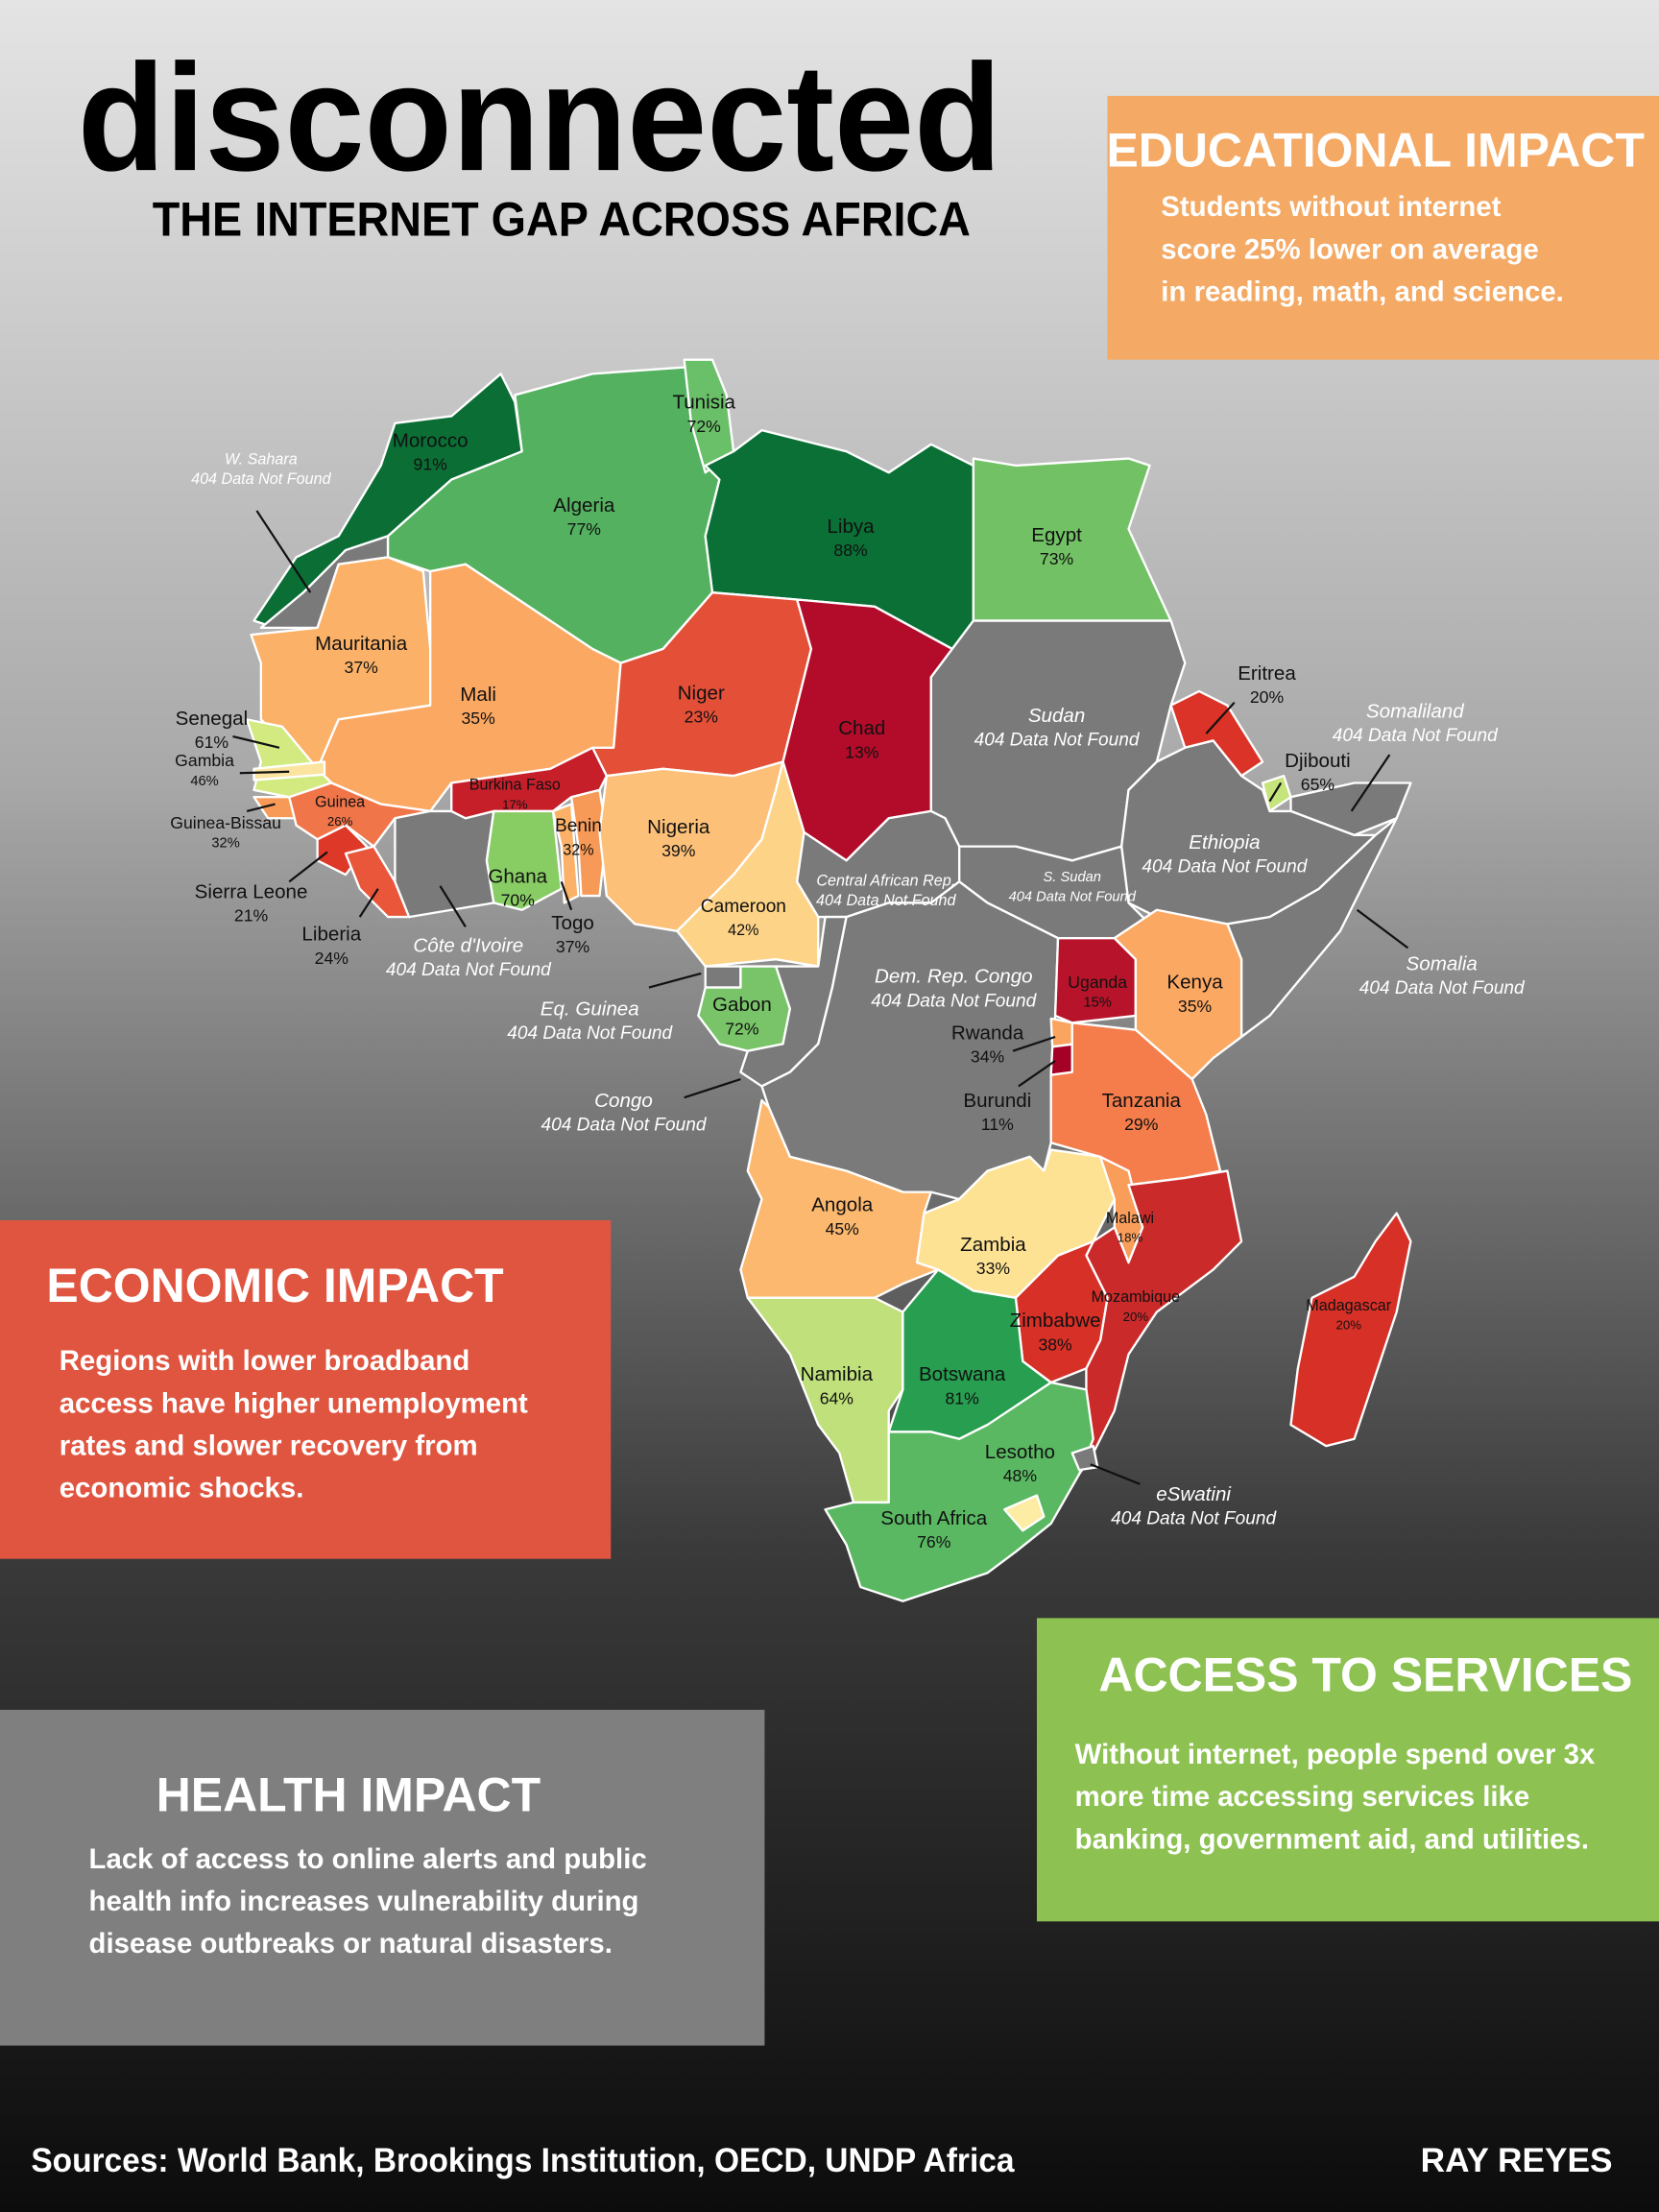 This screenshot has height=2212, width=1659. I want to click on country-value: 70%, so click(518, 901).